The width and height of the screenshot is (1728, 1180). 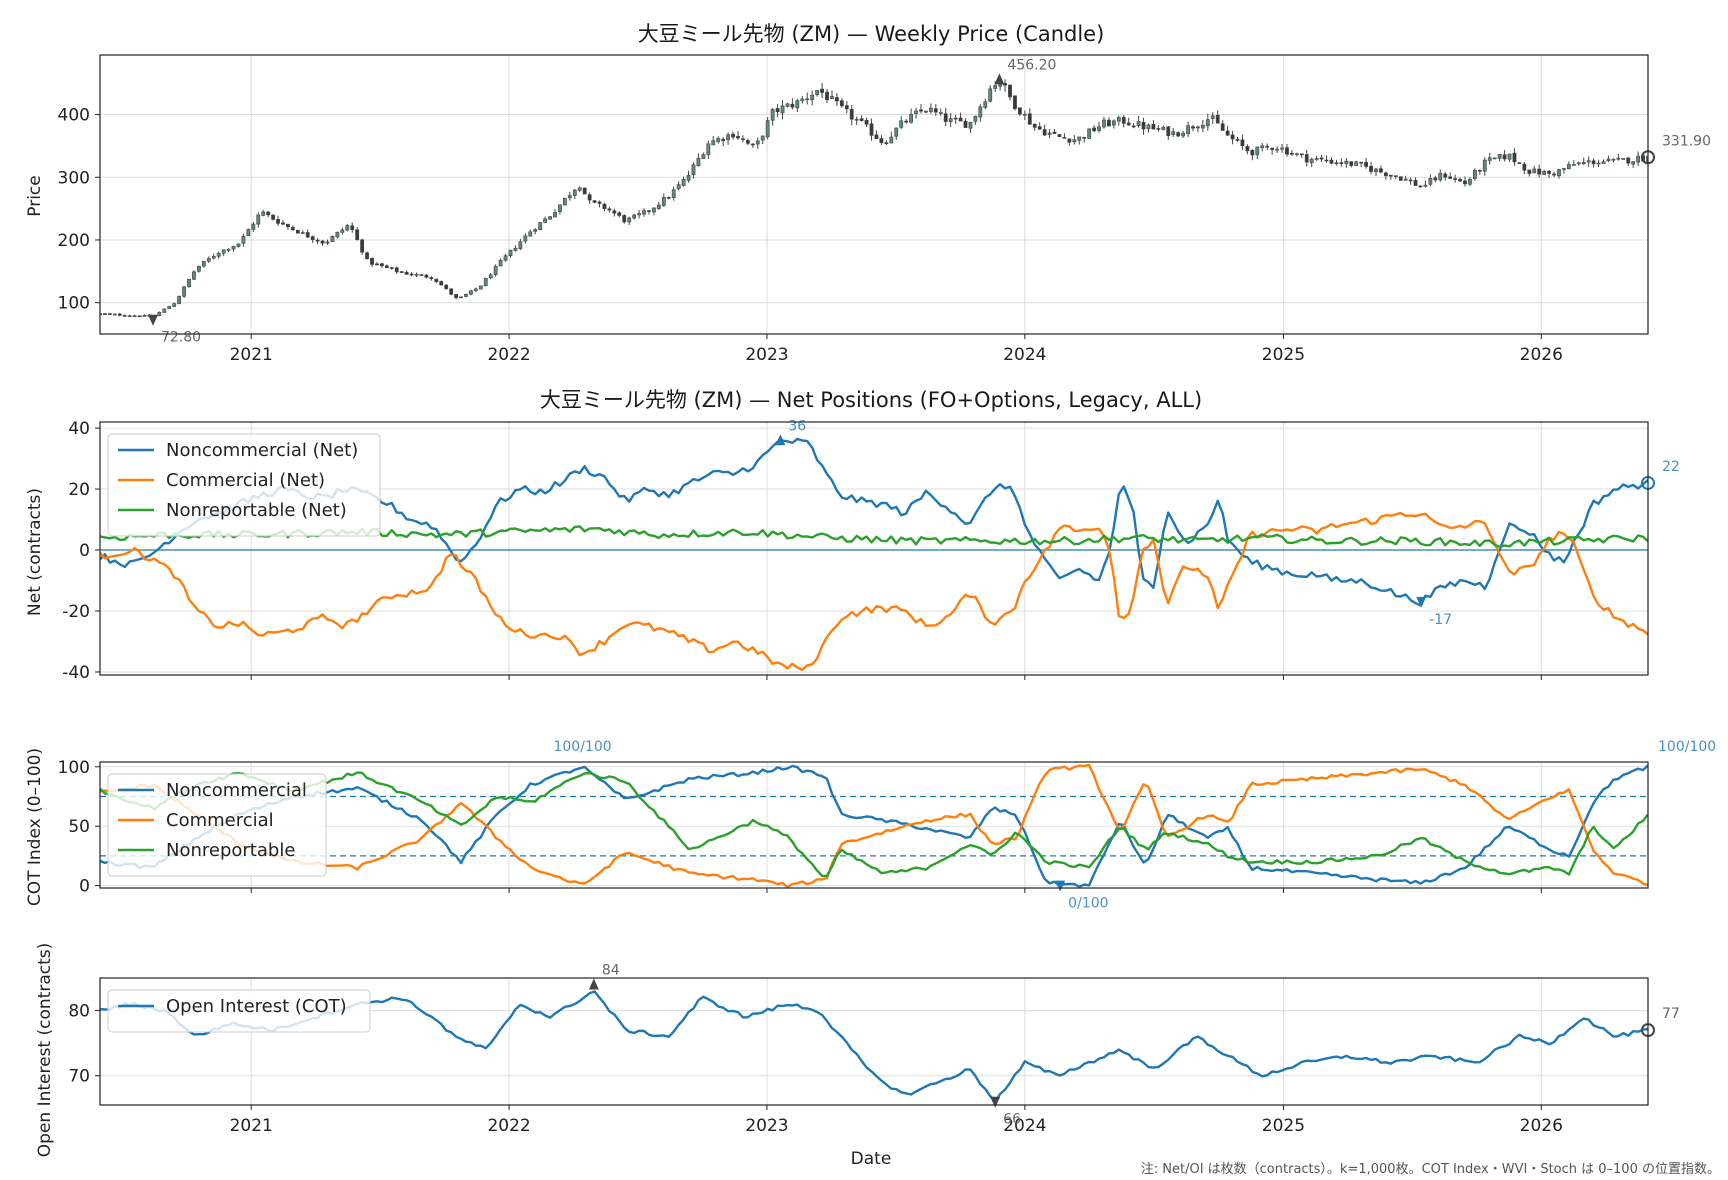 I want to click on y-tick-label: 80, so click(x=79, y=1012).